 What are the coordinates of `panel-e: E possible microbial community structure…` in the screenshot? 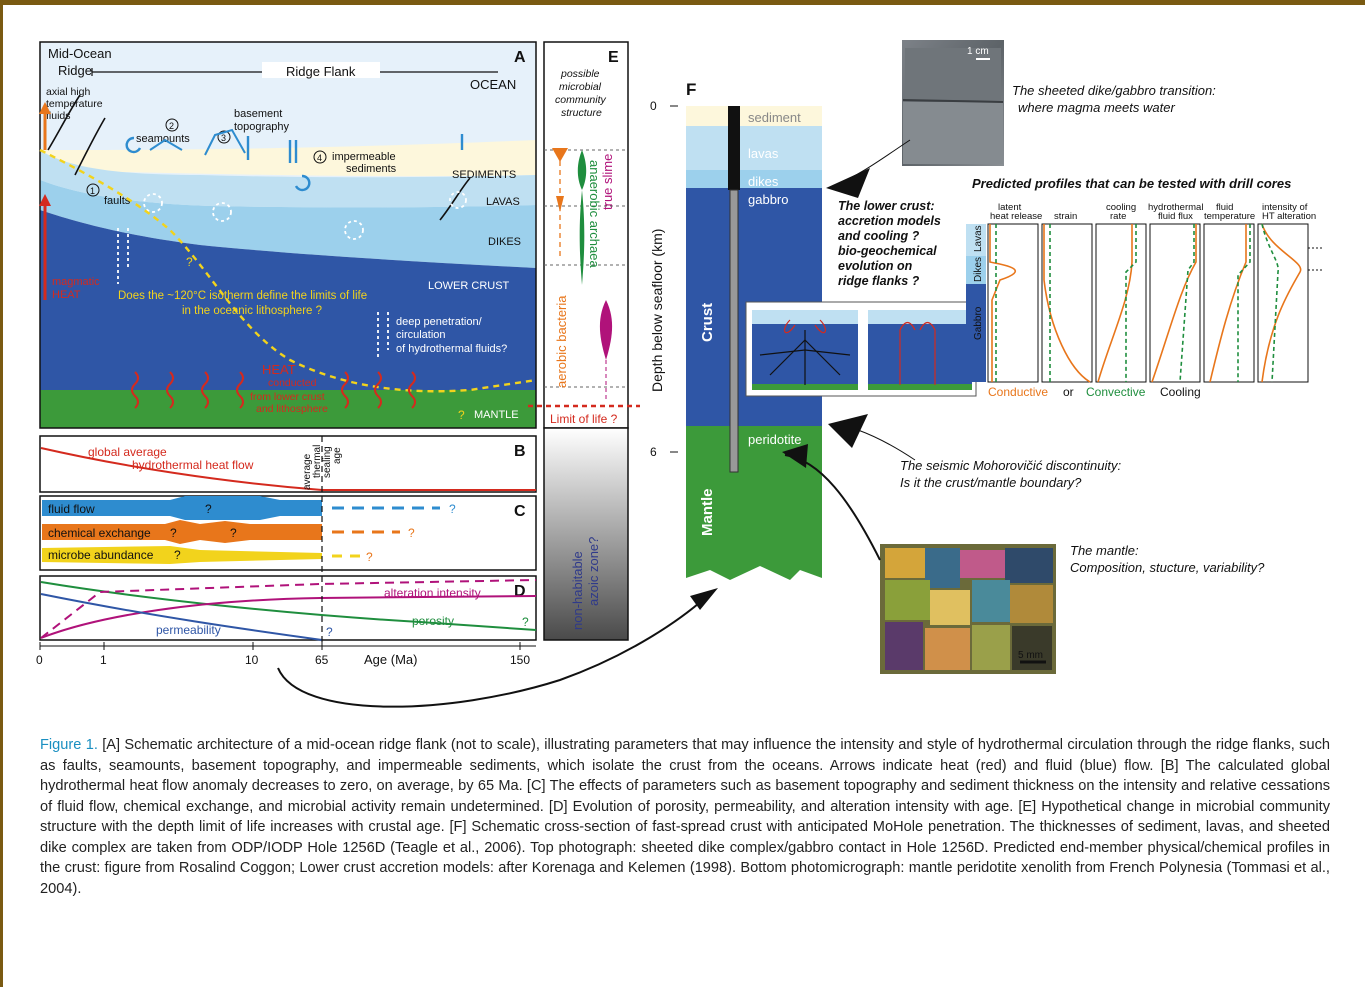 It's located at (584, 341).